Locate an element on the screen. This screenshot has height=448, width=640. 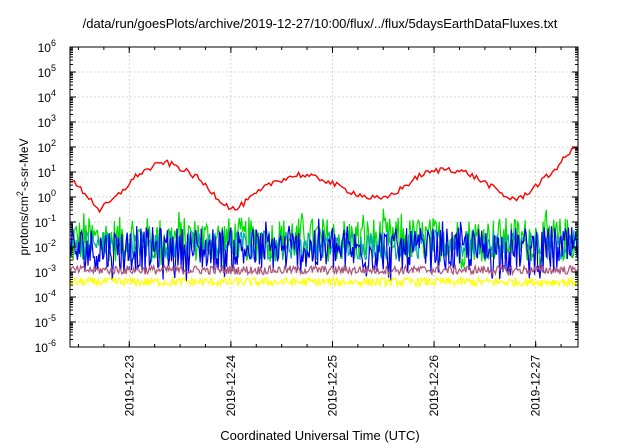
y-axis-label: protons/cm2-s-sr-MeV is located at coordinates (23, 196).